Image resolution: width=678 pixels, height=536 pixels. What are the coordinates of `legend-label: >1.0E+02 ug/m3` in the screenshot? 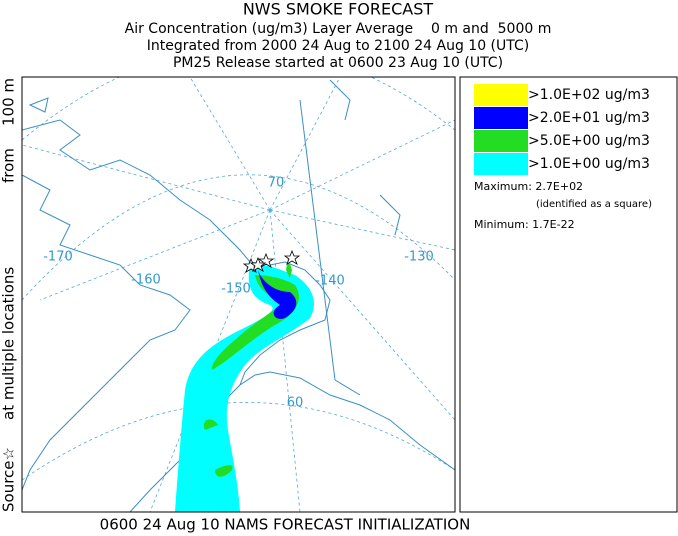 It's located at (589, 95).